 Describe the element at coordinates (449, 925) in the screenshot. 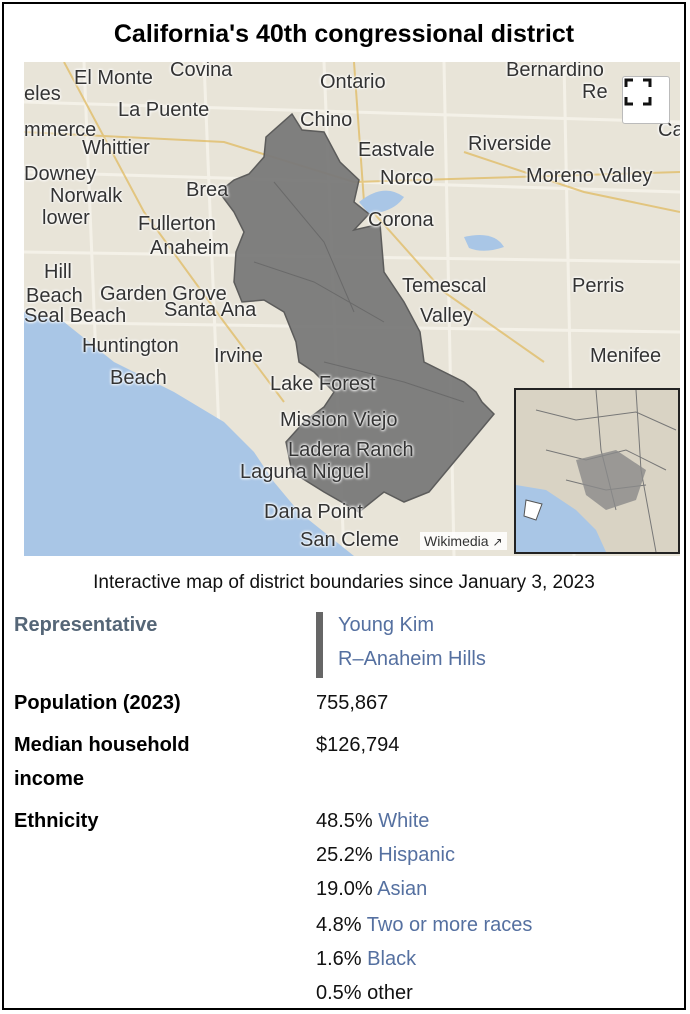

I see `ethnicity-link: Two or more races` at that location.